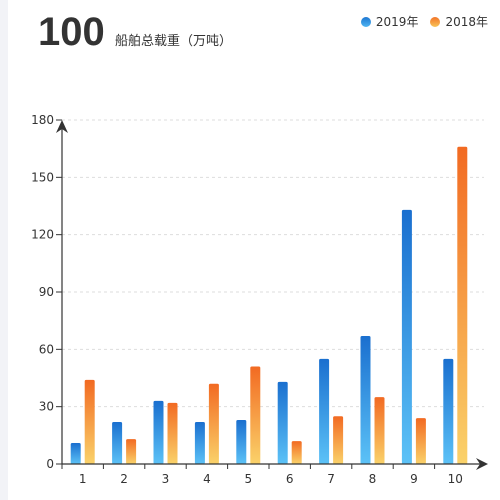 This screenshot has height=500, width=500. What do you see at coordinates (42, 235) in the screenshot?
I see `y-tick-label: 120` at bounding box center [42, 235].